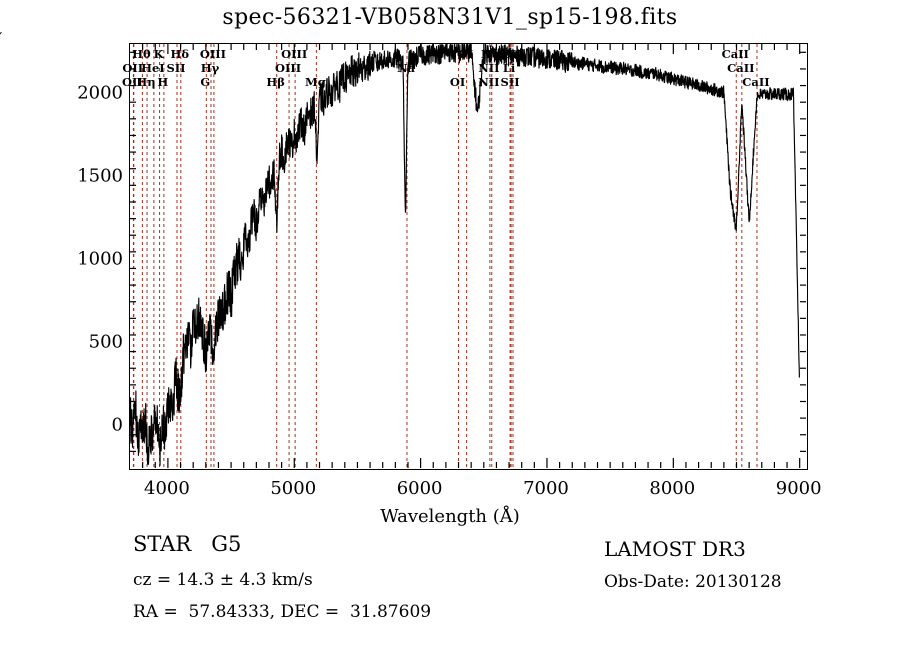  What do you see at coordinates (275, 82) in the screenshot?
I see `line-label-Hβ: Hβ` at bounding box center [275, 82].